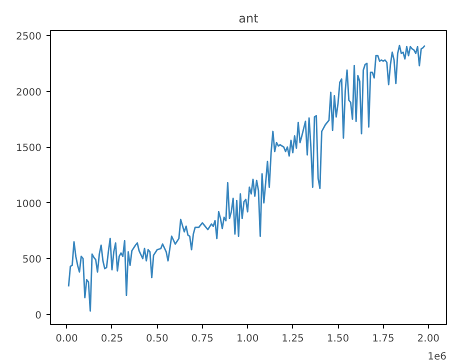  I want to click on x-tick-label: 2.00, so click(428, 339).